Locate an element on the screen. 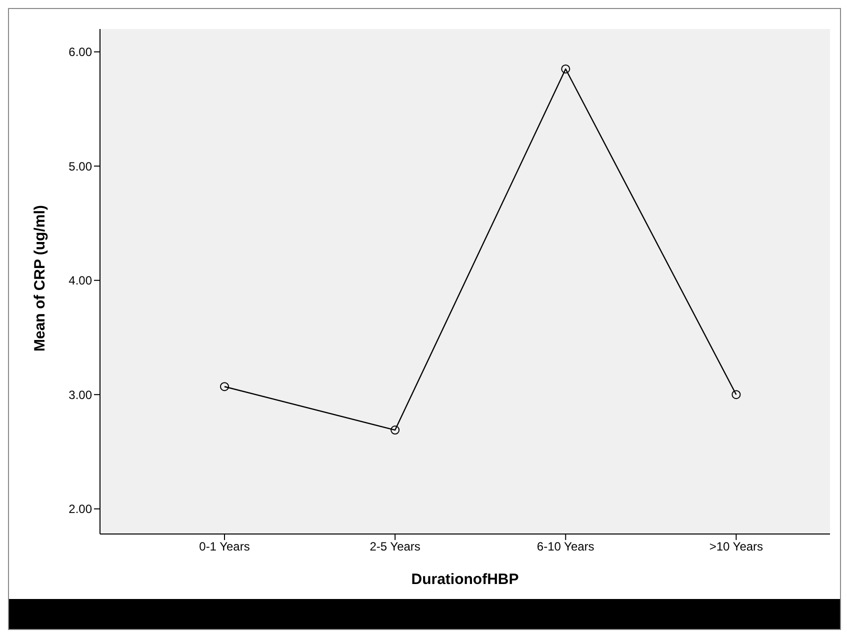 The height and width of the screenshot is (639, 847). y-tick-label: 4.00 is located at coordinates (80, 281).